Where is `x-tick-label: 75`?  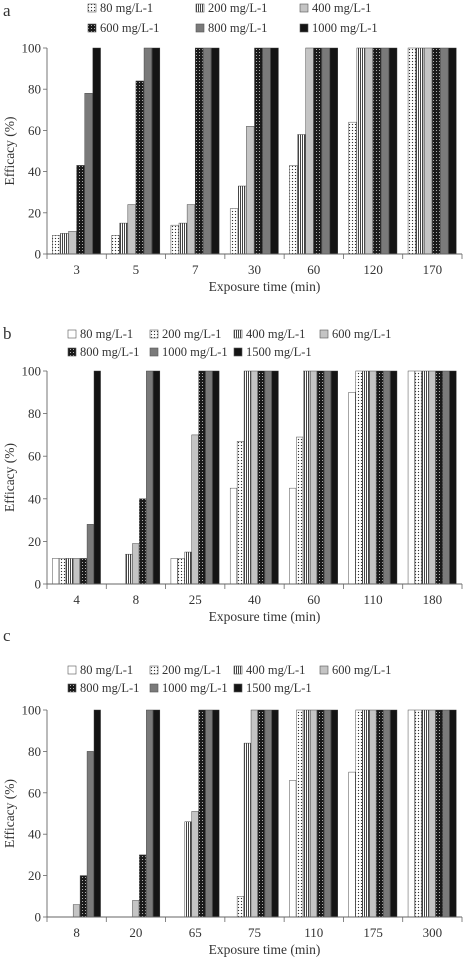
x-tick-label: 75 is located at coordinates (254, 932).